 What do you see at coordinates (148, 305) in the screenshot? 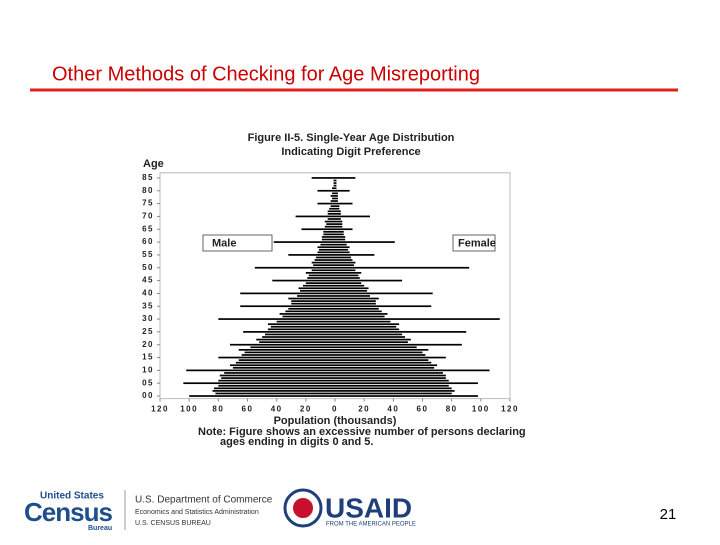
I see `y-tick-label: 35` at bounding box center [148, 305].